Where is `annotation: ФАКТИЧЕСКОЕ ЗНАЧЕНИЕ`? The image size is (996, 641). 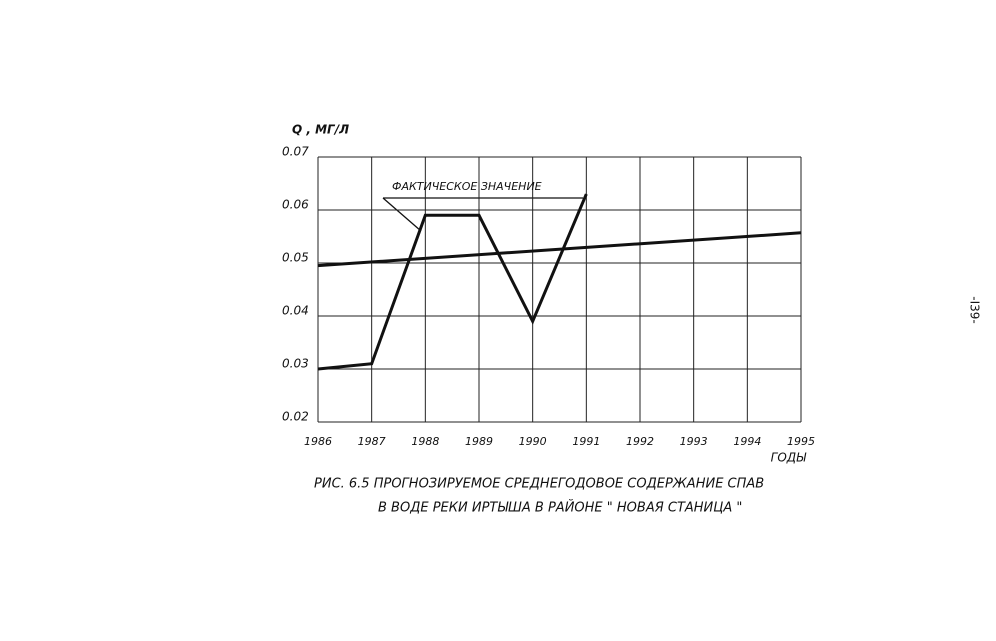 annotation: ФАКТИЧЕСКОЕ ЗНАЧЕНИЕ is located at coordinates (467, 186).